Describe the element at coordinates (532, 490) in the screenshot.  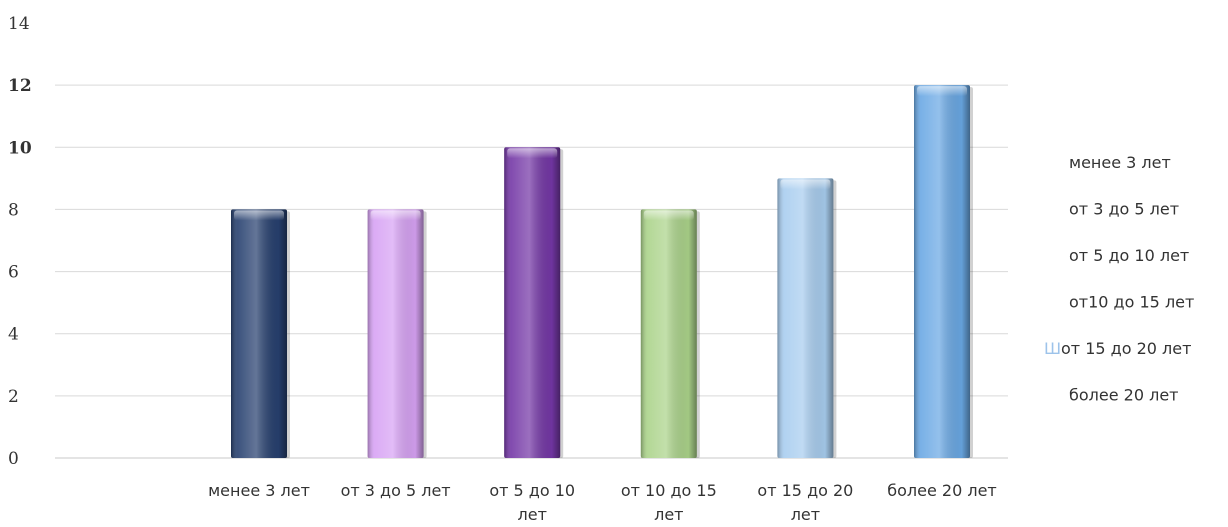
I see `x-tick-label: от 5 до 10` at that location.